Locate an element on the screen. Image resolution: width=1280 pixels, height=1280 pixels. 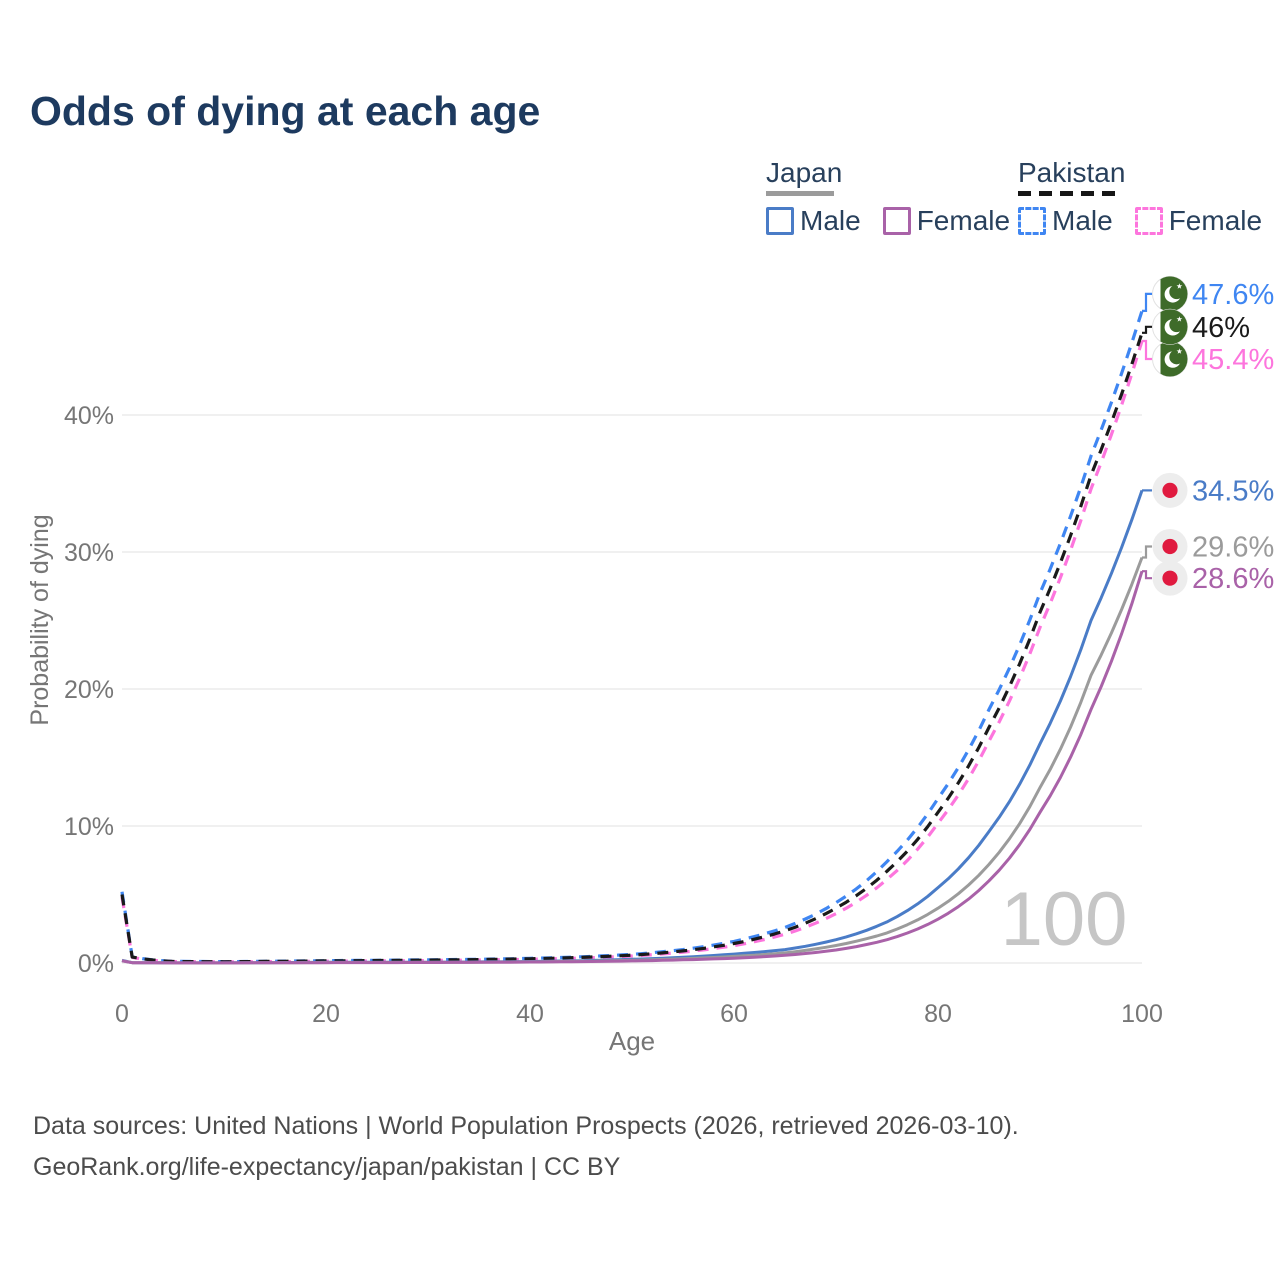
y-tick-label-30%: 30% is located at coordinates (89, 553).